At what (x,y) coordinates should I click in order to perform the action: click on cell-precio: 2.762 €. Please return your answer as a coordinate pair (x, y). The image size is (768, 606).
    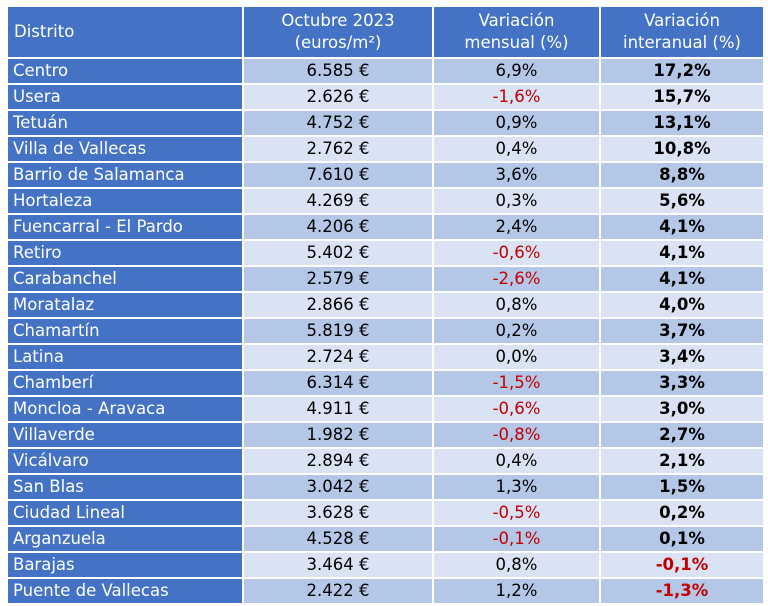
    Looking at the image, I should click on (338, 149).